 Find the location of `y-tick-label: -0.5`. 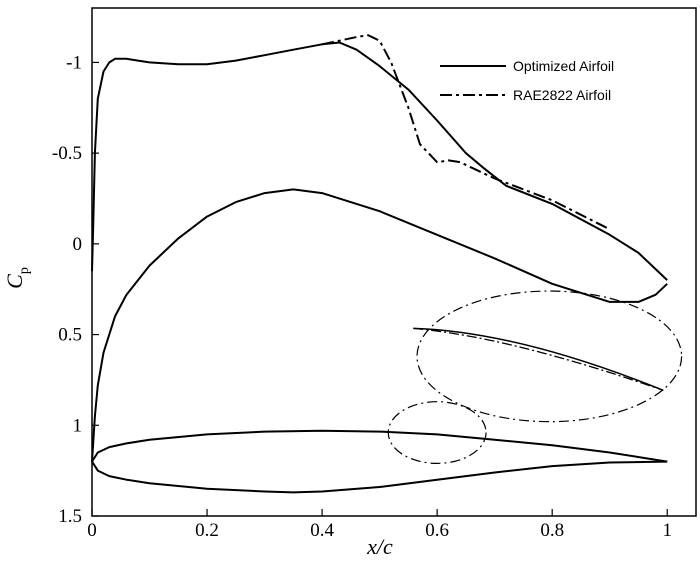

y-tick-label: -0.5 is located at coordinates (67, 153).